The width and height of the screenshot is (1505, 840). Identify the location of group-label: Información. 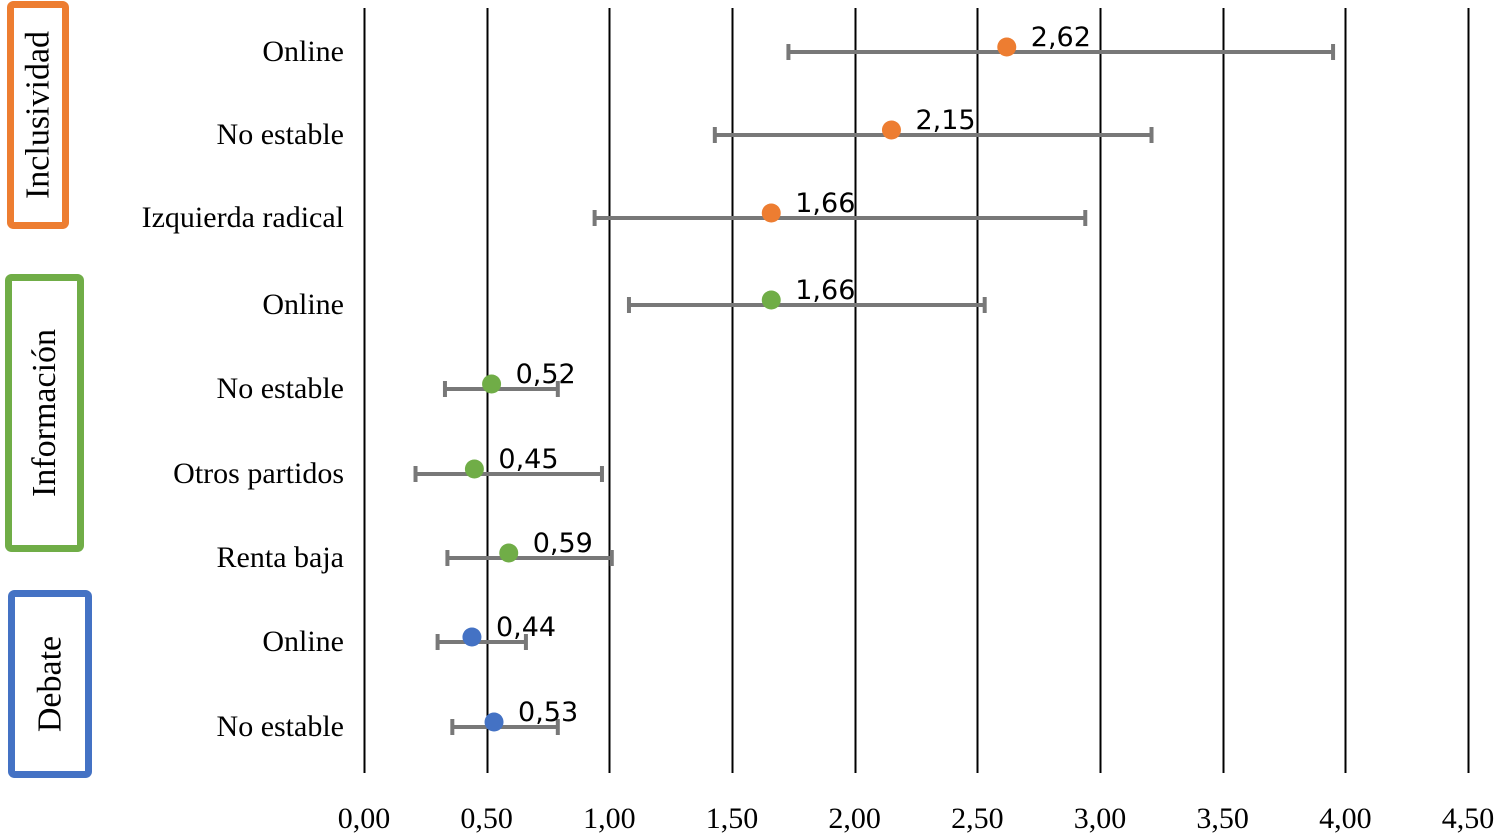
(44, 413).